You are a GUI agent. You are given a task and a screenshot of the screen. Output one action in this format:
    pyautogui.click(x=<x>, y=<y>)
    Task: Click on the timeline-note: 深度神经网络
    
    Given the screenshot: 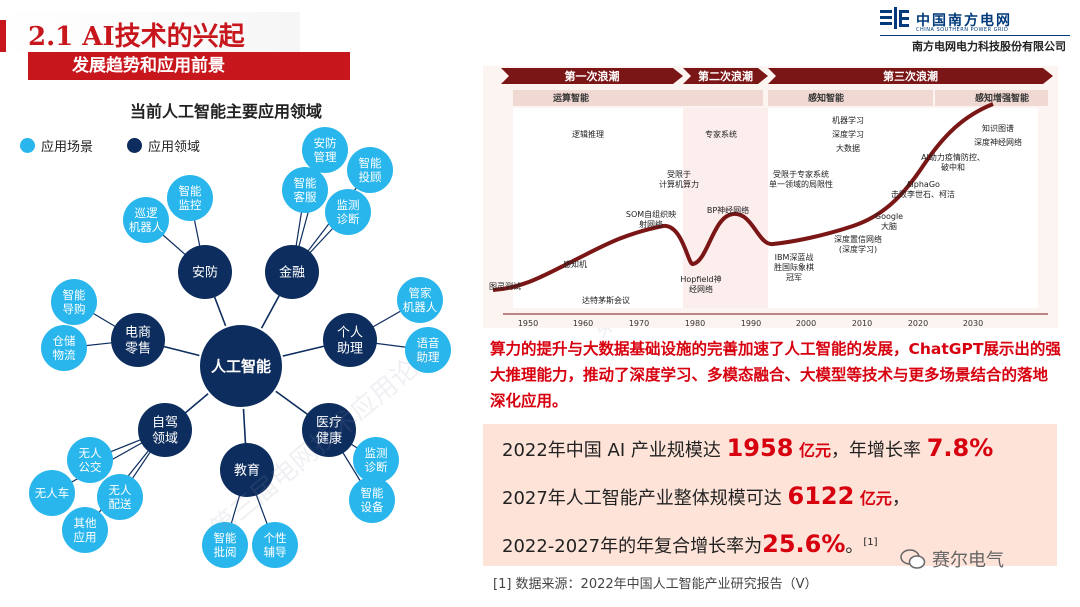 What is the action you would take?
    pyautogui.click(x=998, y=142)
    